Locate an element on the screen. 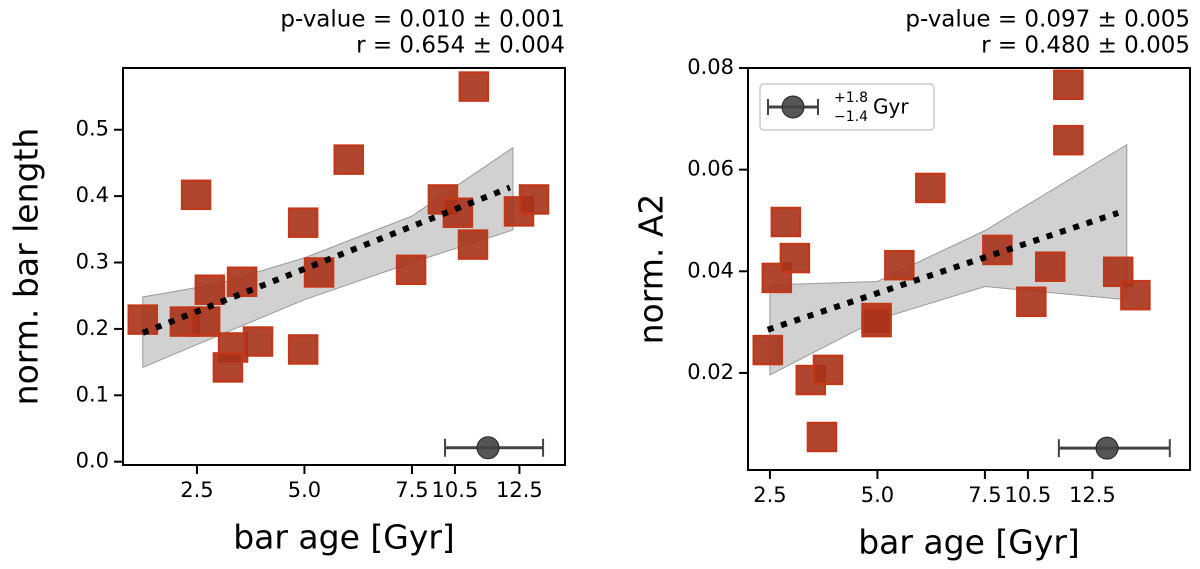 This screenshot has height=569, width=1200. y-tick-label: 0.08 is located at coordinates (710, 67).